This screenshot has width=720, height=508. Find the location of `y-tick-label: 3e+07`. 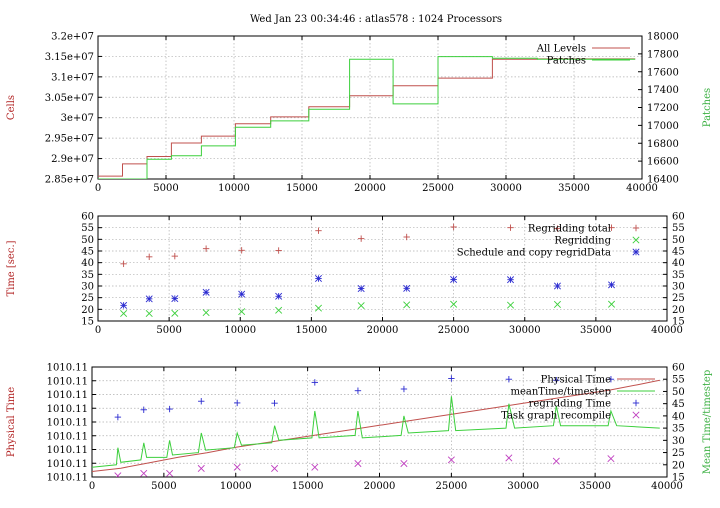

y-tick-label: 3e+07 is located at coordinates (77, 118).